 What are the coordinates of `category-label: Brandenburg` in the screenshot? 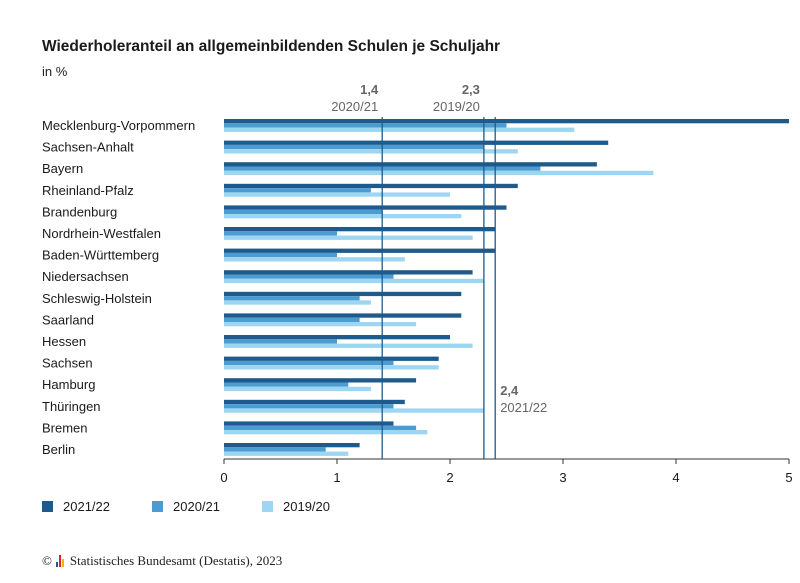 It's located at (79, 211).